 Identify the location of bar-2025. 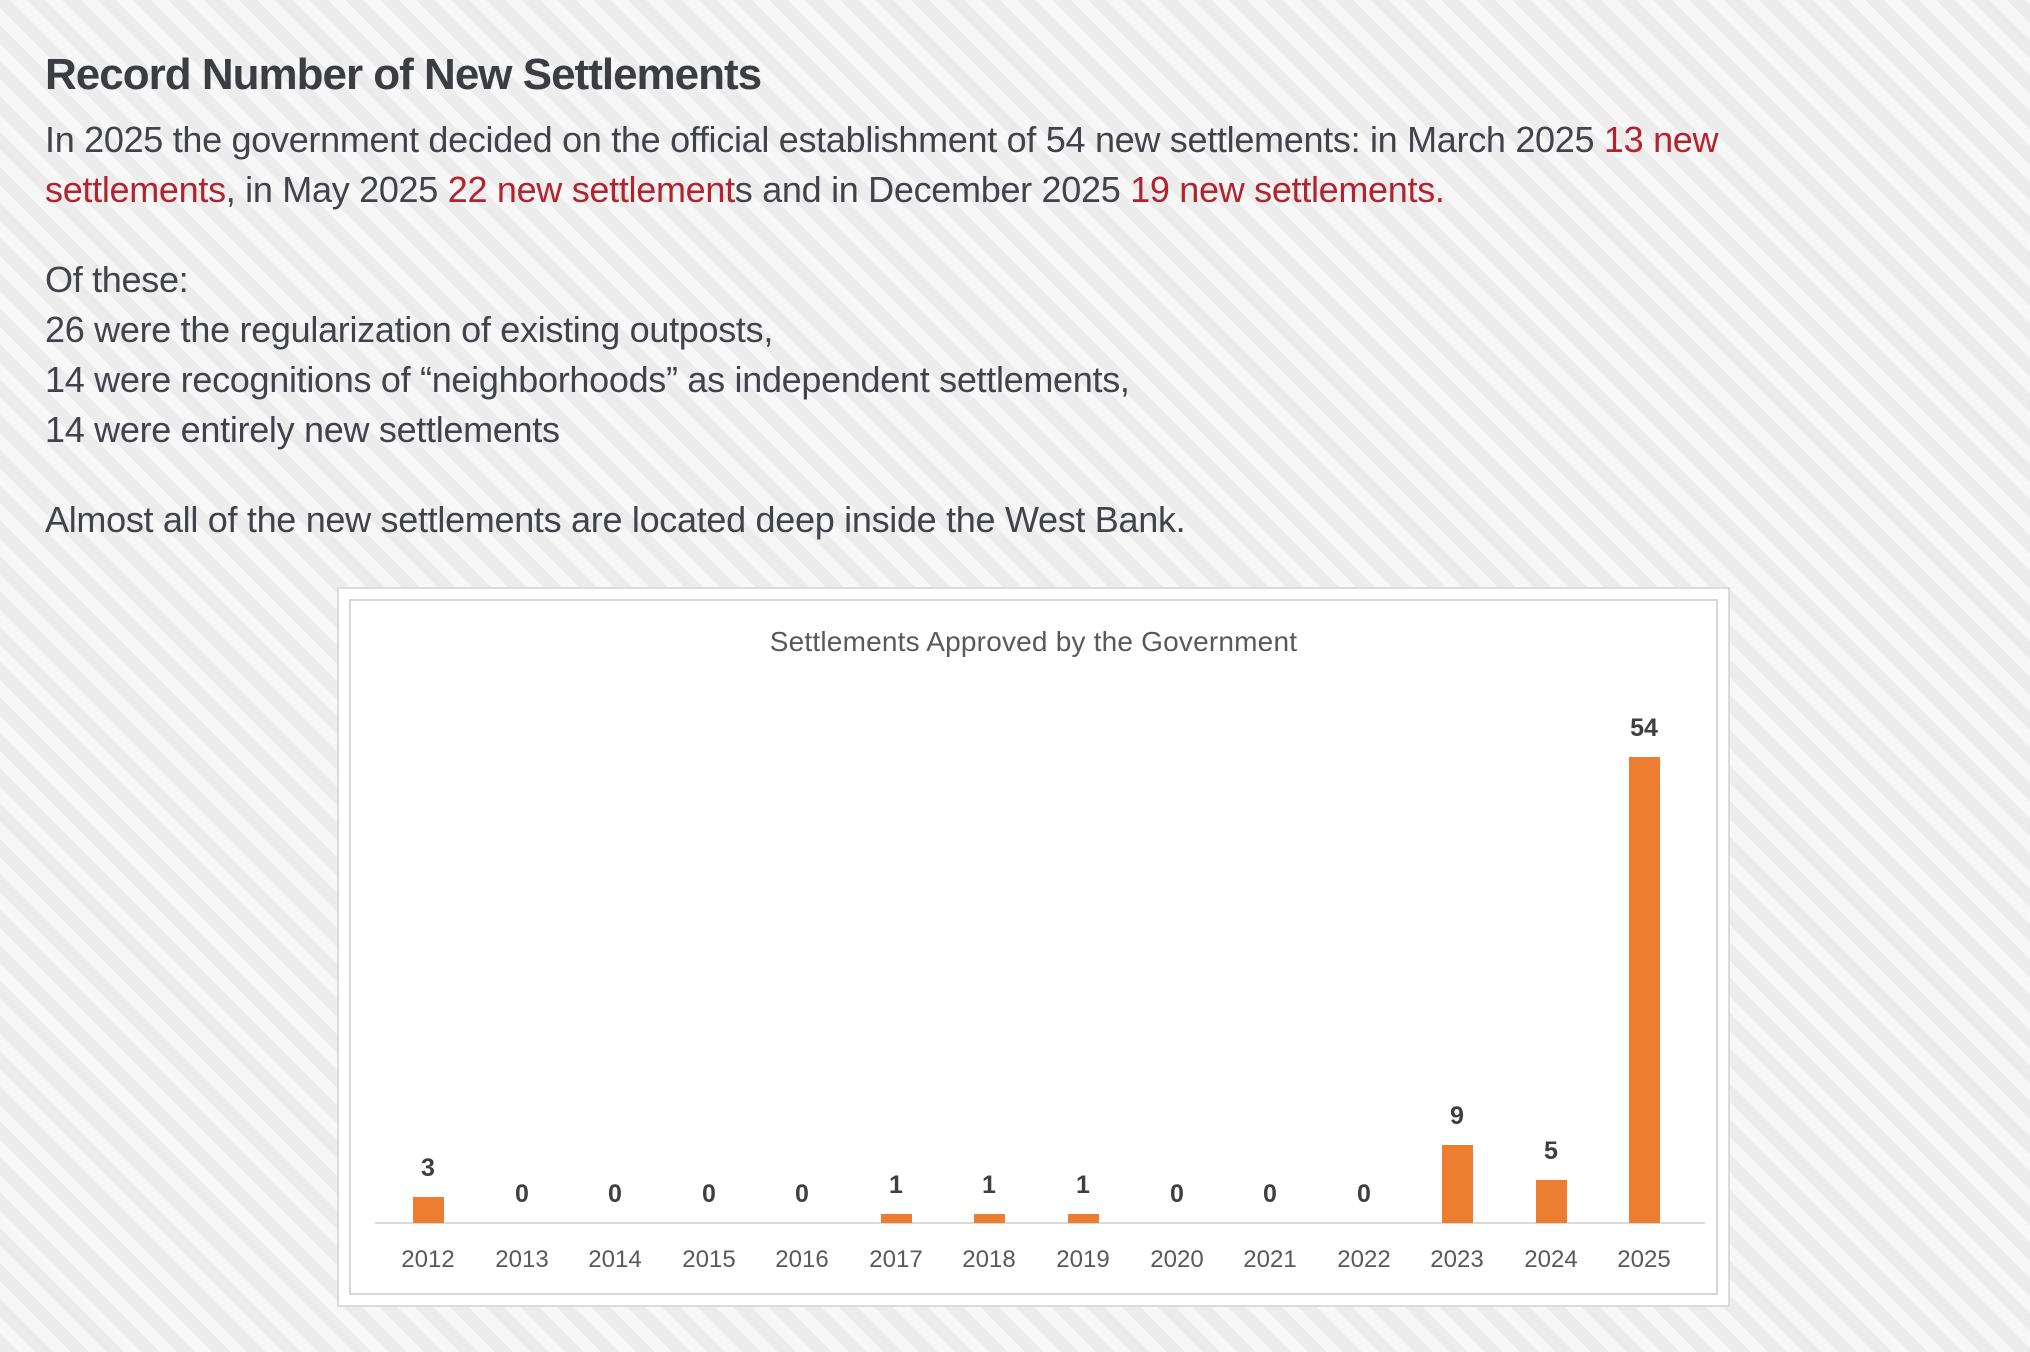
(1644, 990).